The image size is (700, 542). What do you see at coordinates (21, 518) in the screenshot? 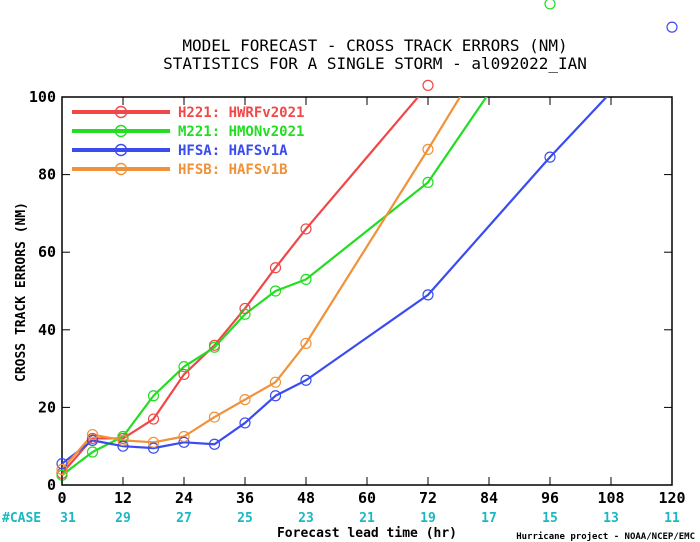
I see `case-label: #CASE` at bounding box center [21, 518].